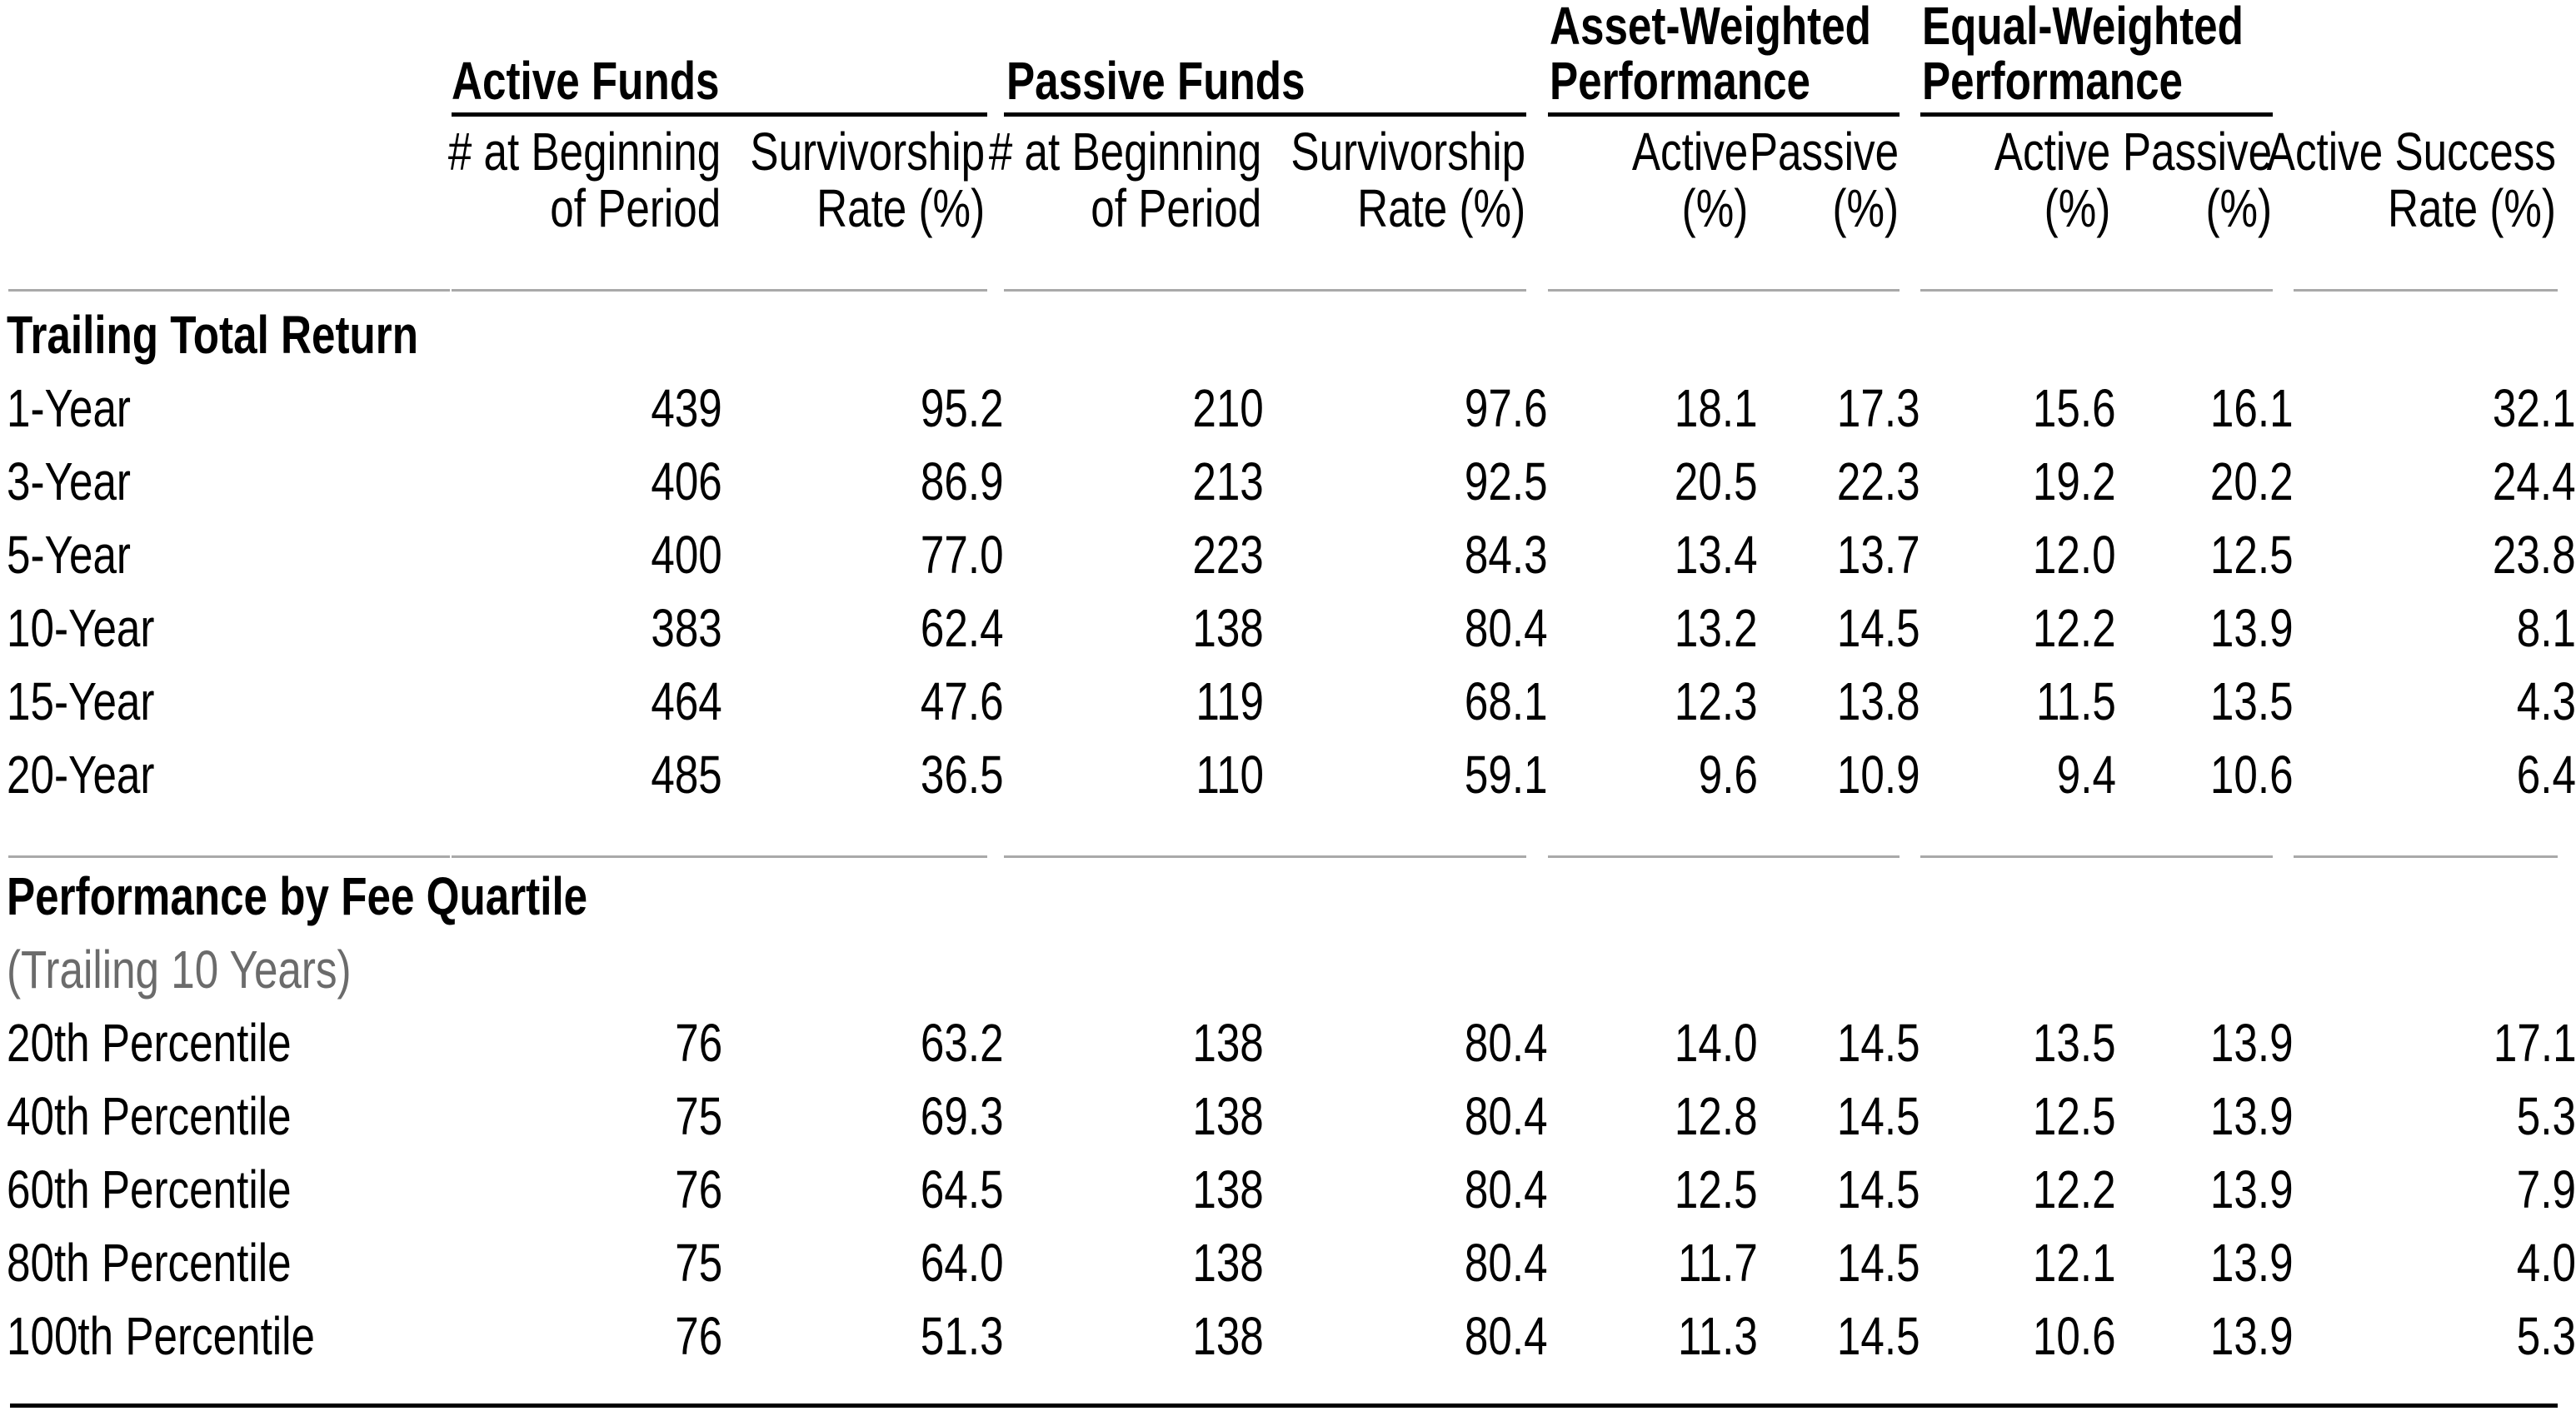 This screenshot has width=2576, height=1411. What do you see at coordinates (69, 555) in the screenshot?
I see `cell-text: 5-Year` at bounding box center [69, 555].